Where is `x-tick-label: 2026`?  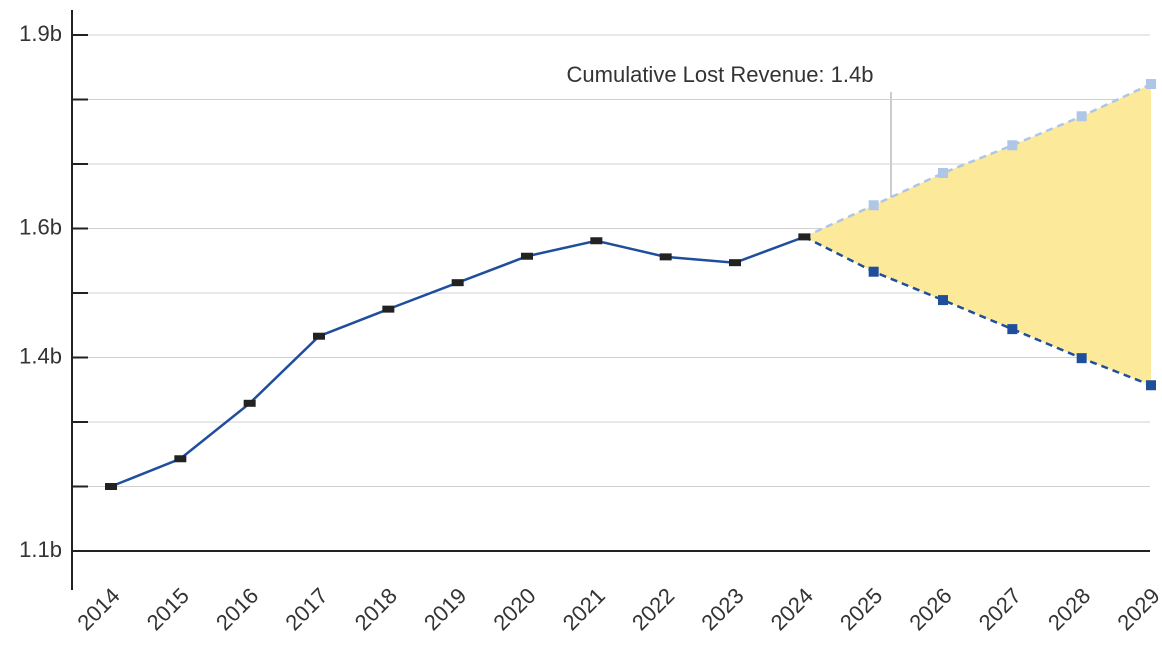
x-tick-label: 2026 is located at coordinates (930, 609).